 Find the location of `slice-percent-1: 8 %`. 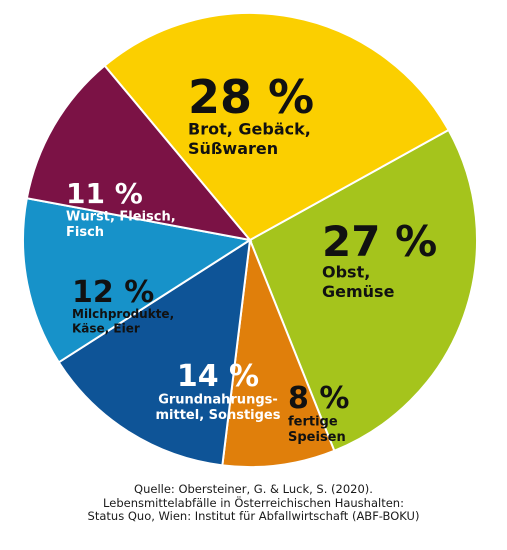

slice-percent-1: 8 % is located at coordinates (318, 398).